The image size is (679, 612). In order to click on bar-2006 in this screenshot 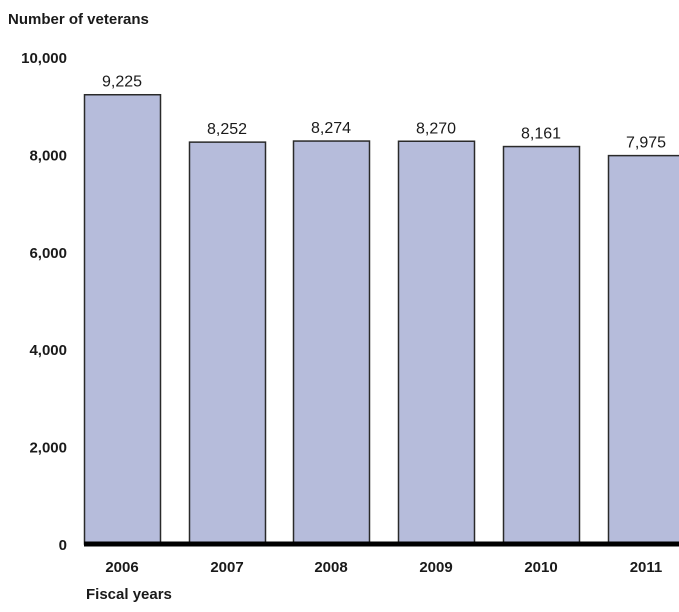, I will do `click(122, 319)`.